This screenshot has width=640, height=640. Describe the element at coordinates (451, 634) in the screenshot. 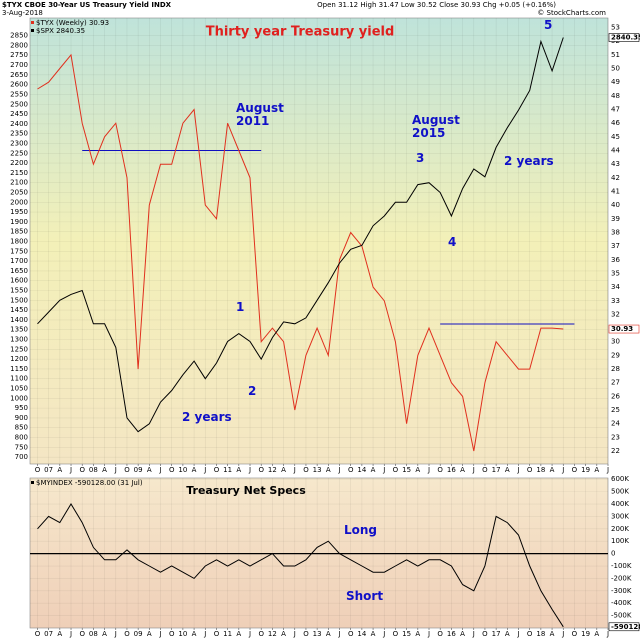

I see `x-tick-label: 16` at that location.